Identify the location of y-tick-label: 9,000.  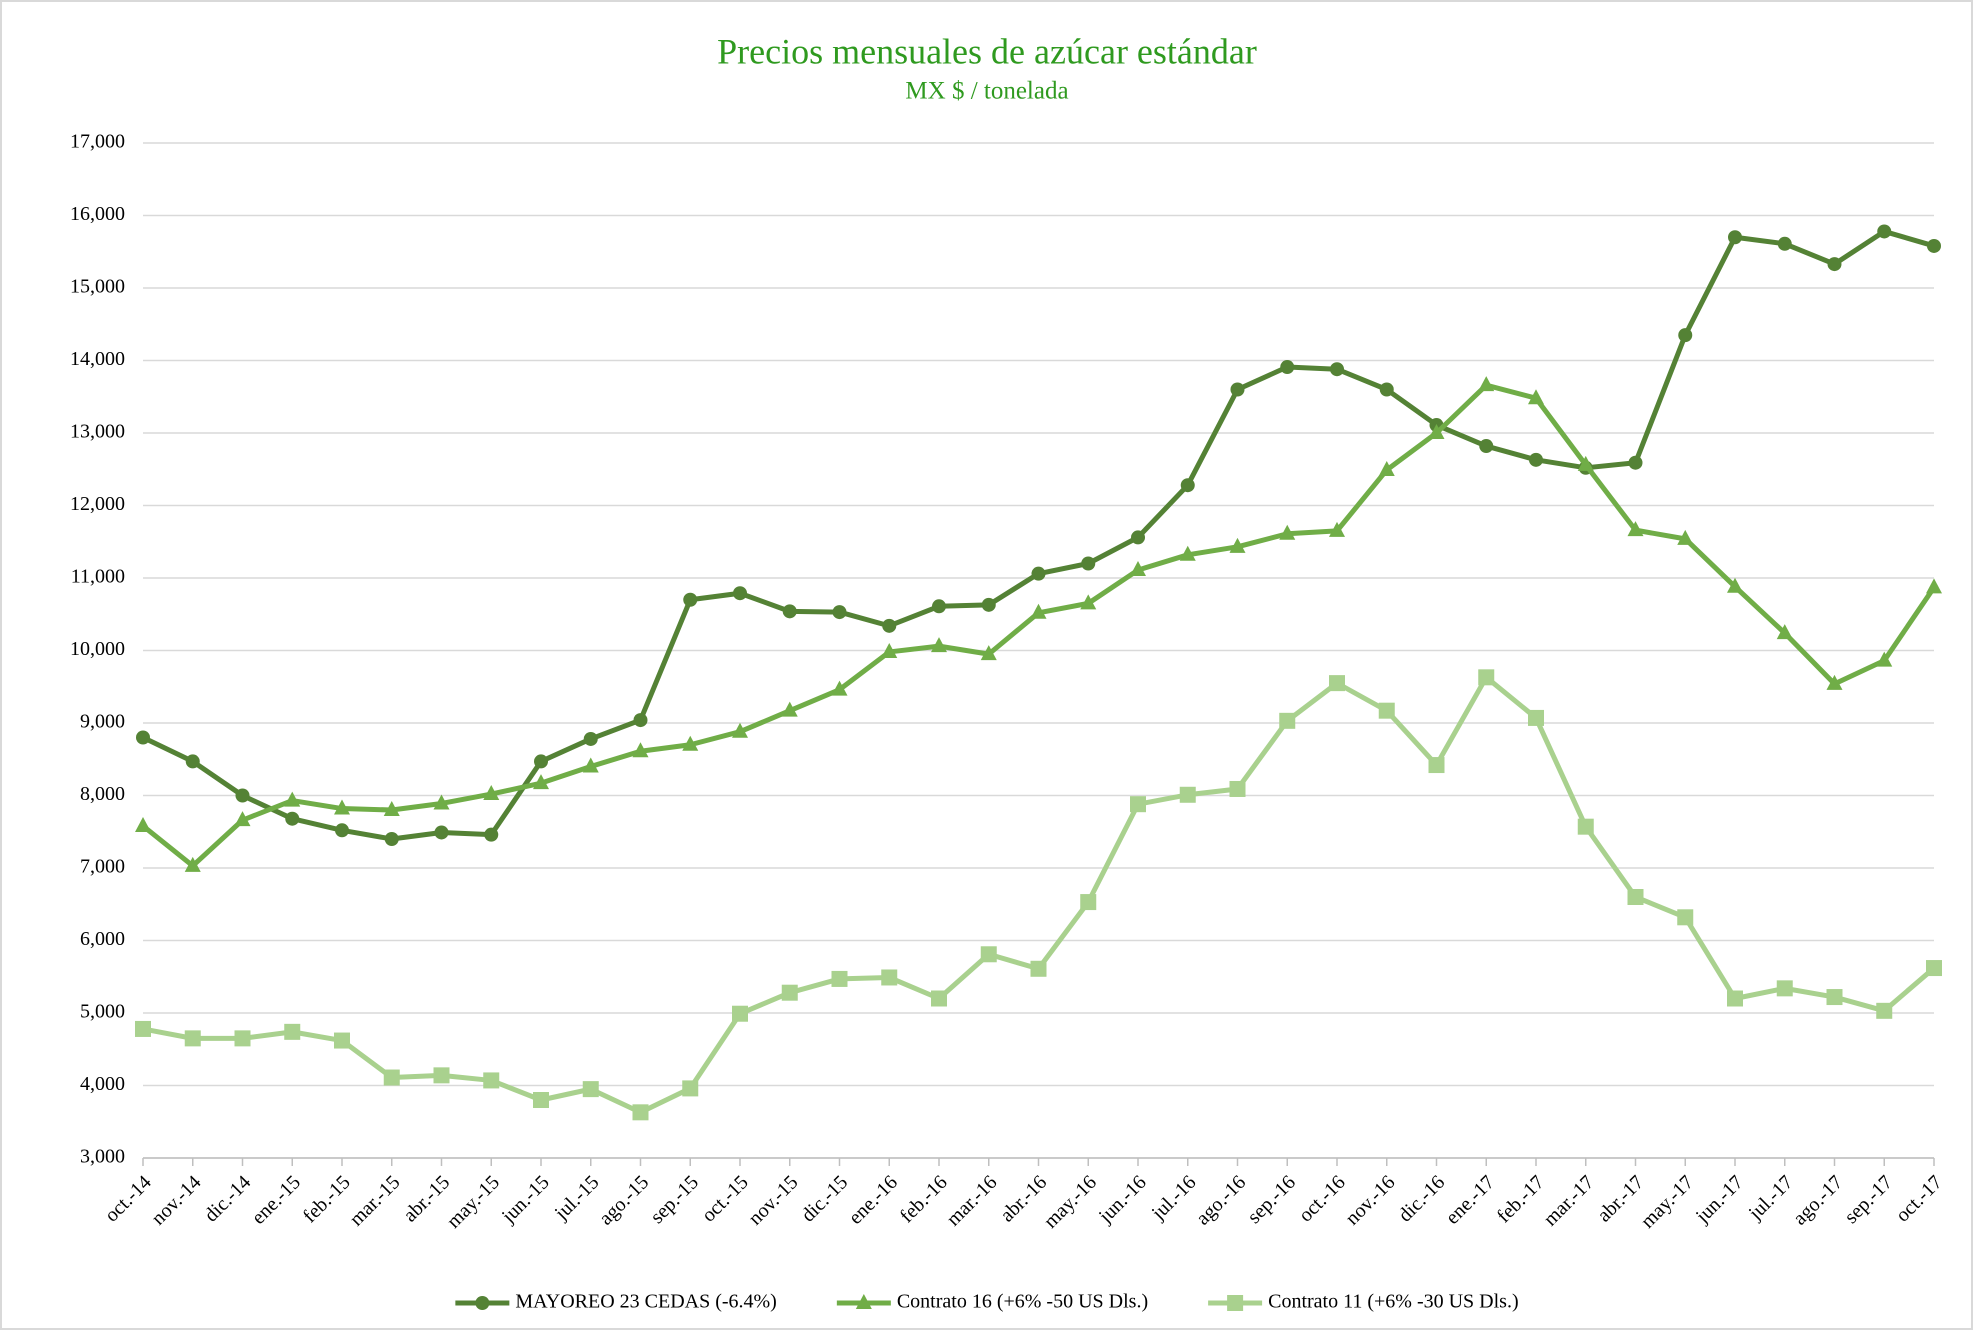
(102, 722).